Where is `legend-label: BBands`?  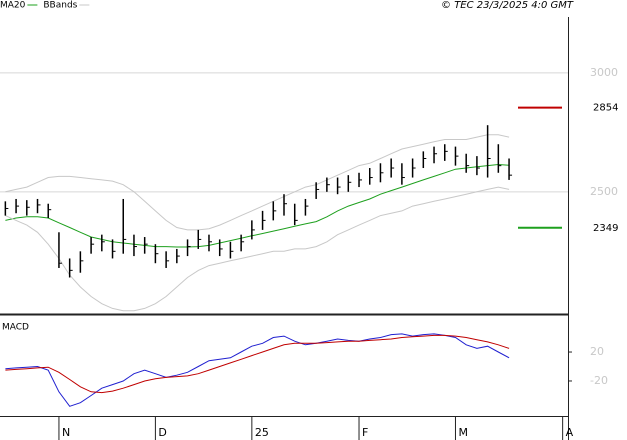
legend-label: BBands is located at coordinates (60, 6).